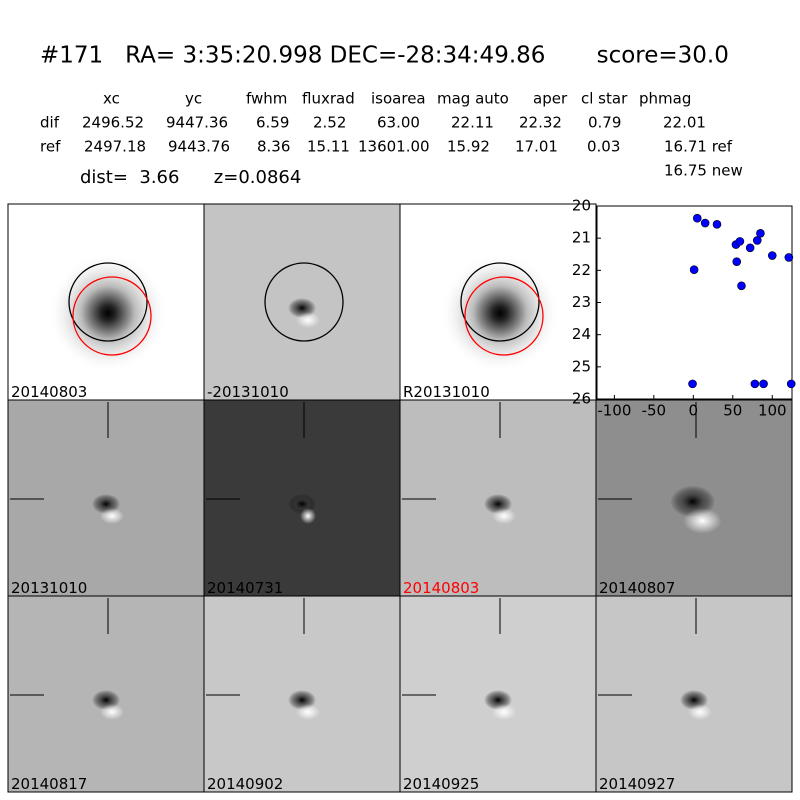 This screenshot has width=800, height=800. Describe the element at coordinates (665, 99) in the screenshot. I see `column-header: phmag` at that location.